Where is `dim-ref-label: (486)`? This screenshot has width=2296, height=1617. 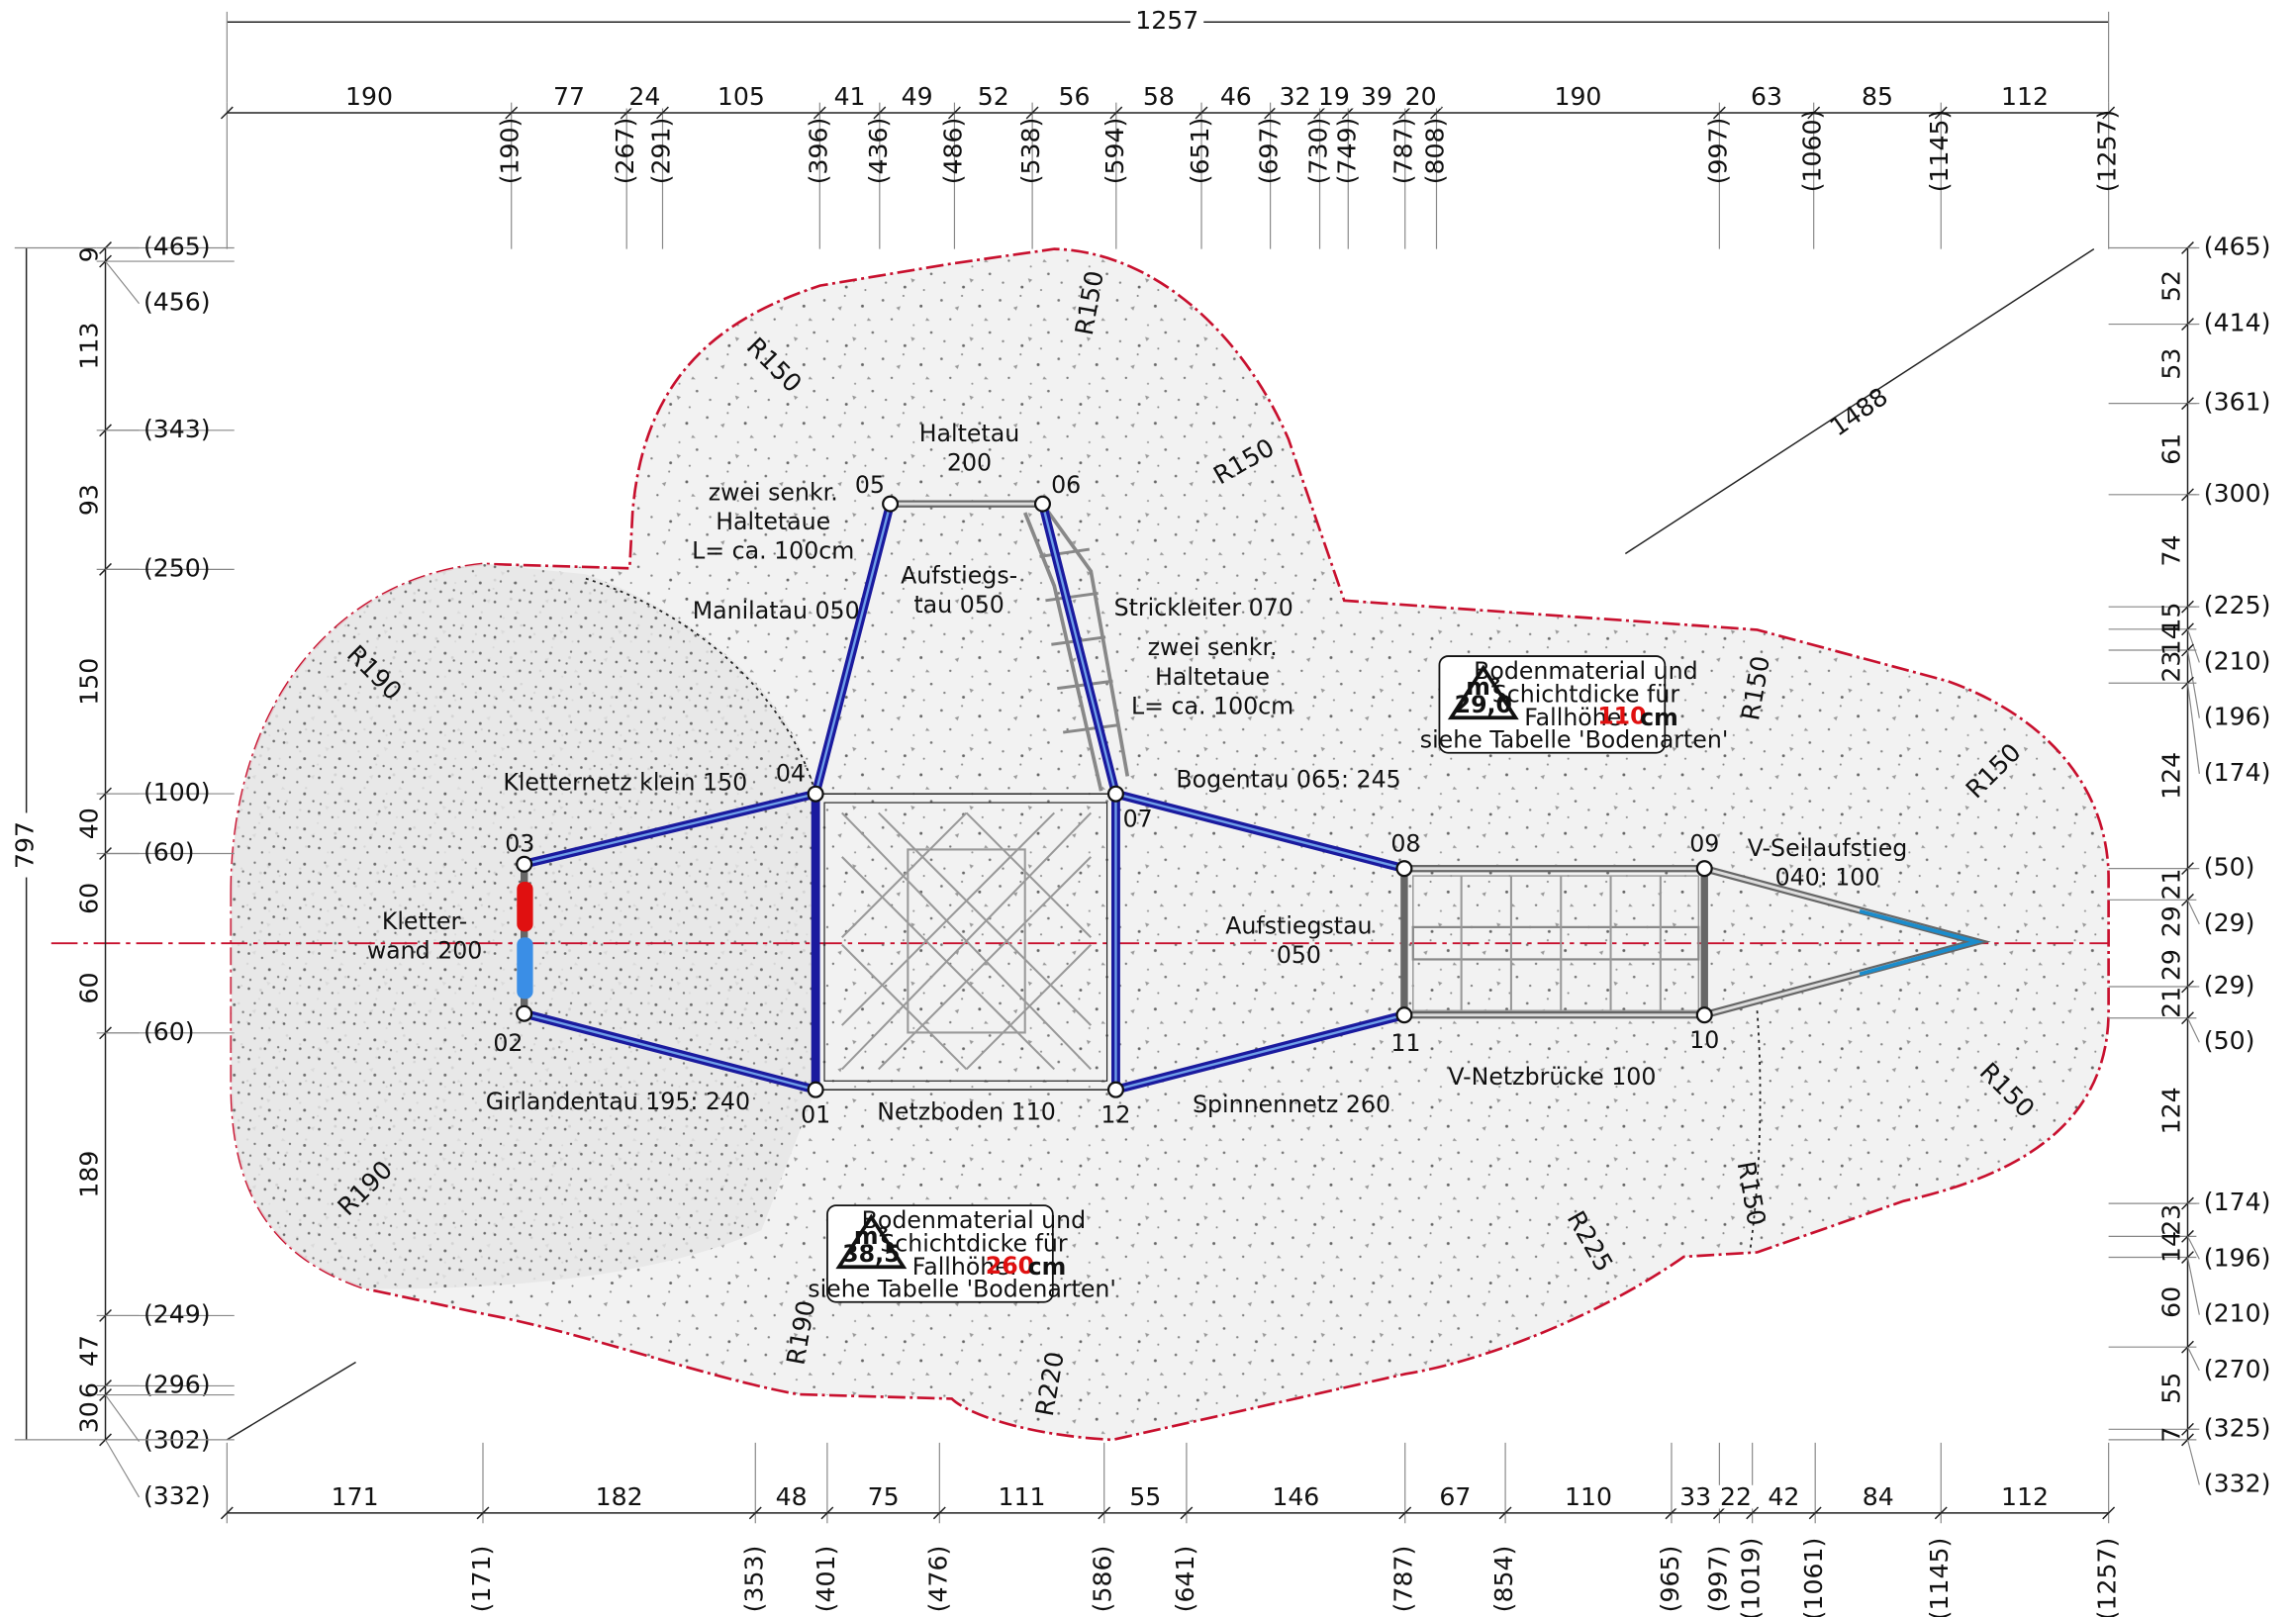
dim-ref-label: (486) is located at coordinates (952, 152).